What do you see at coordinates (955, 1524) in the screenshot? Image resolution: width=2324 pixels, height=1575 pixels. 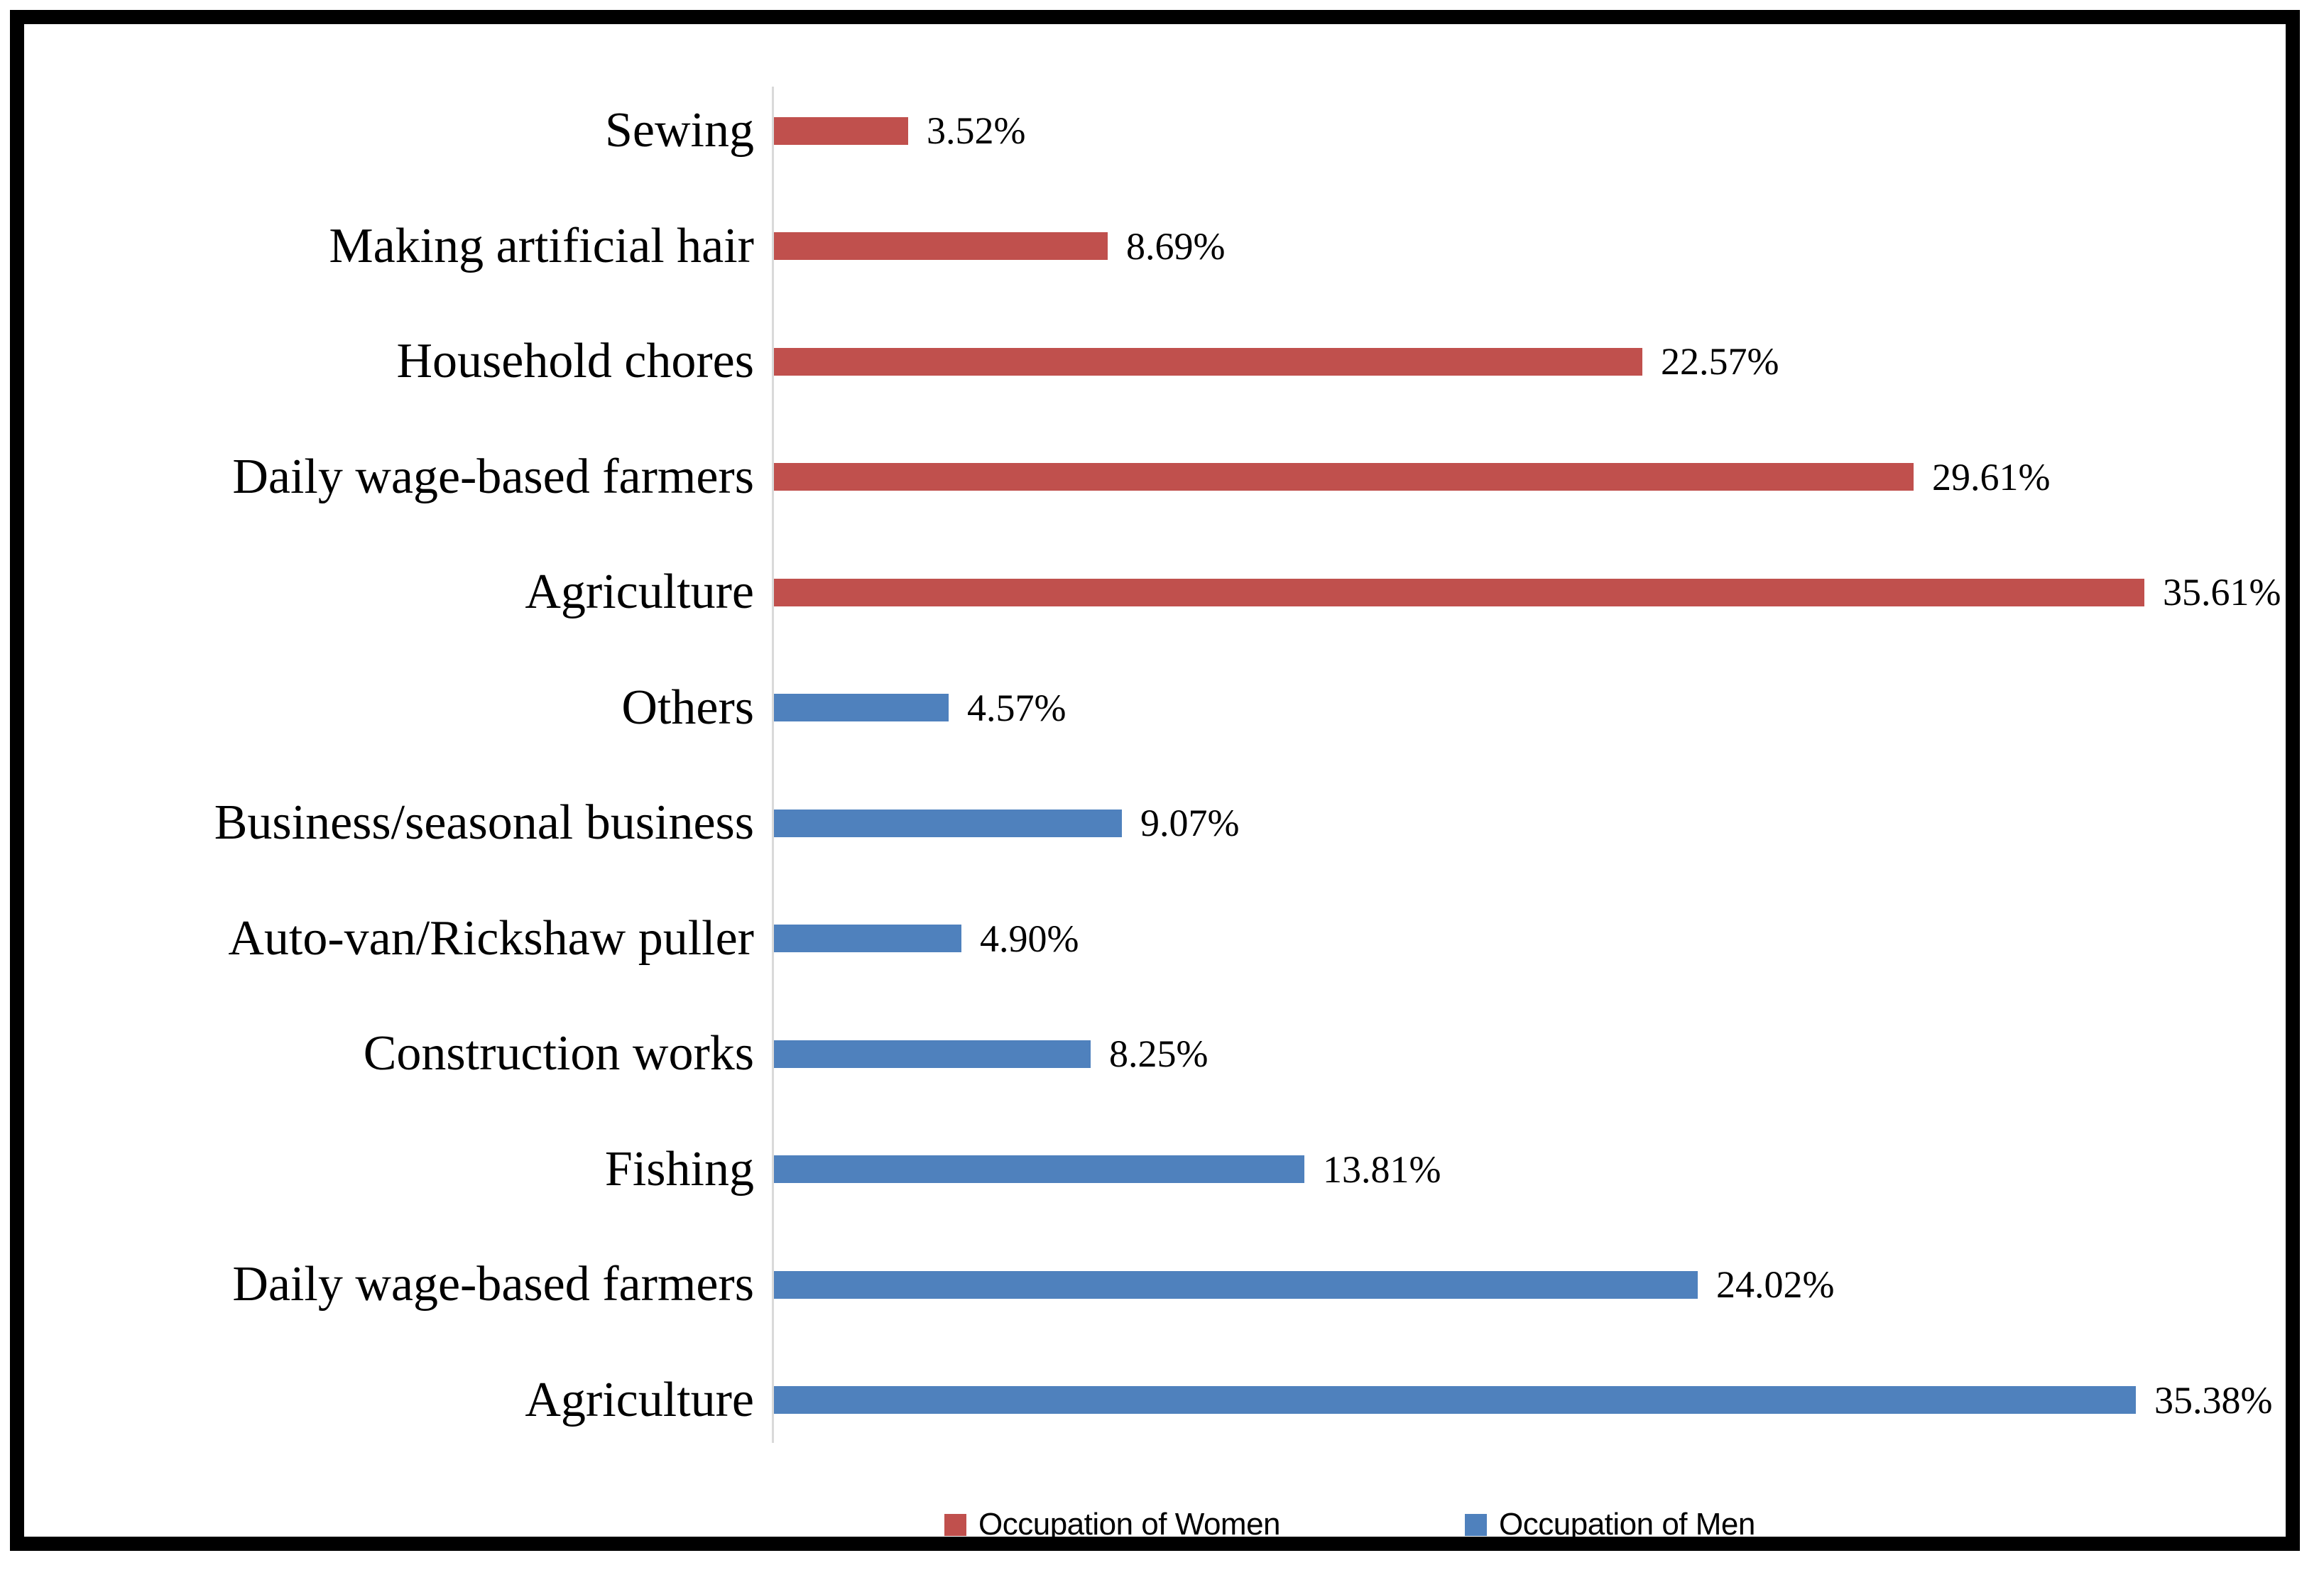 I see `legend-swatch-women-icon` at bounding box center [955, 1524].